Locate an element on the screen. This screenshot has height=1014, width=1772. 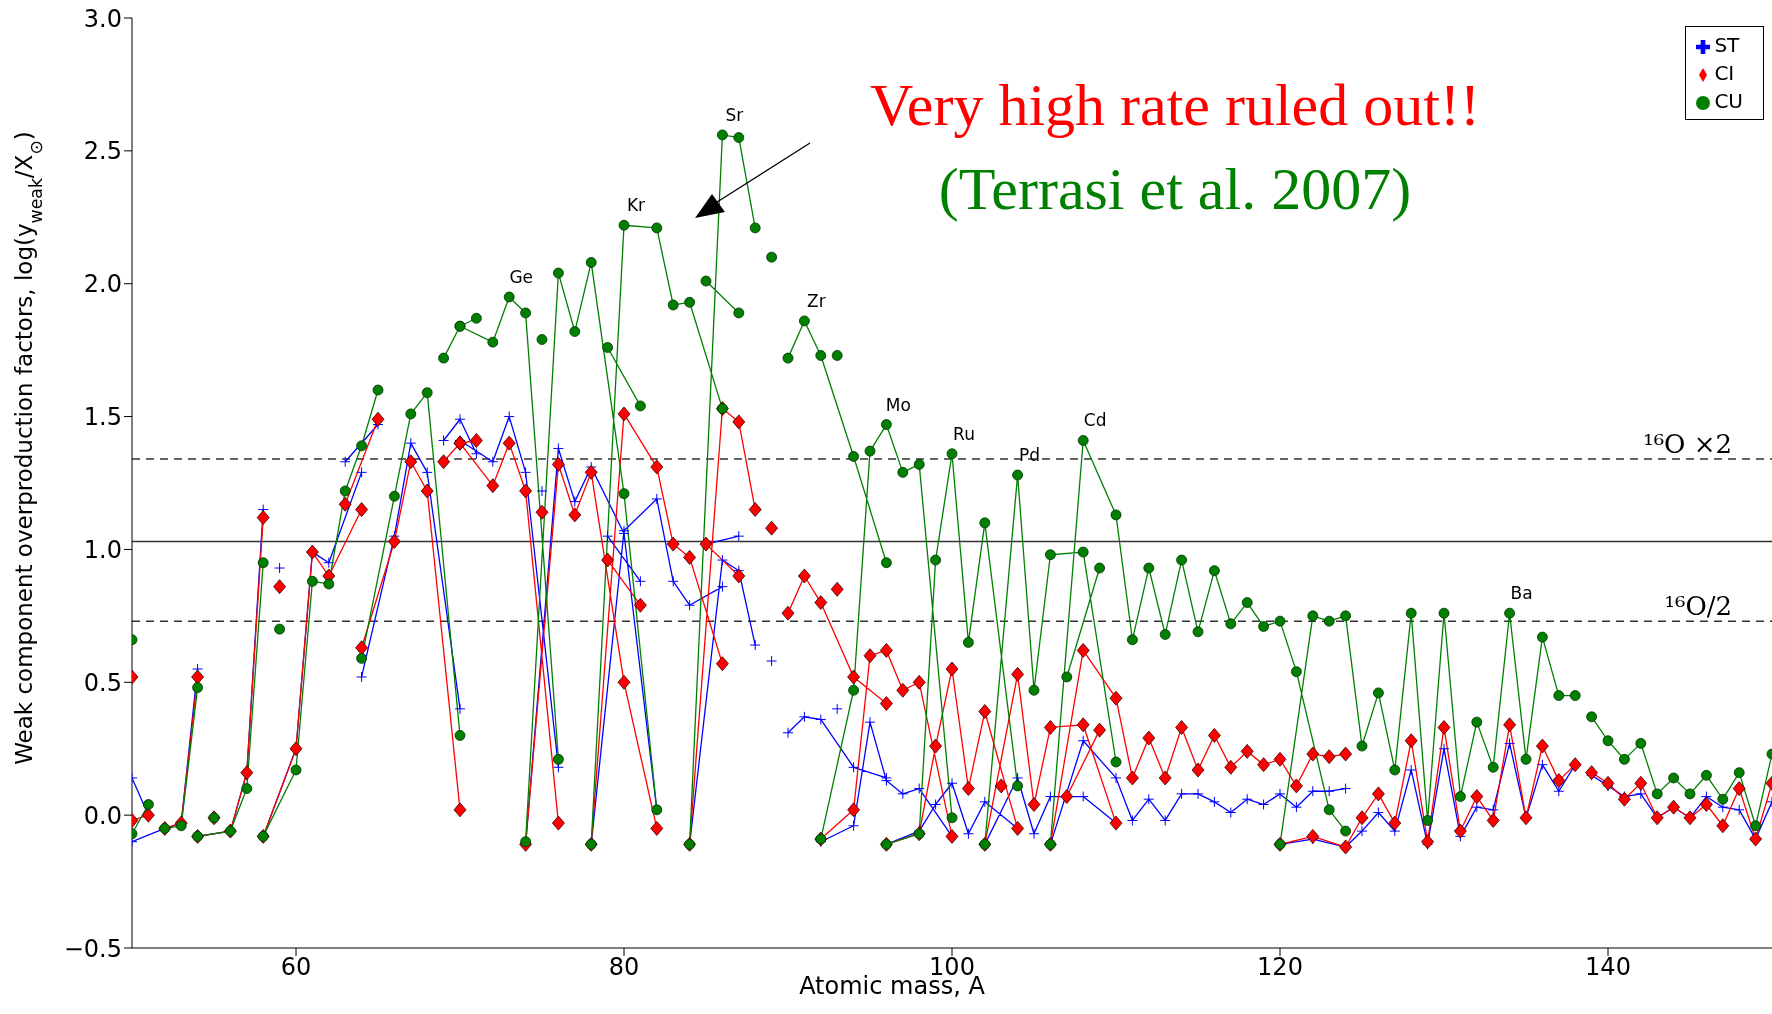
annotation: Very high rate ruled out!! is located at coordinates (1175, 105).